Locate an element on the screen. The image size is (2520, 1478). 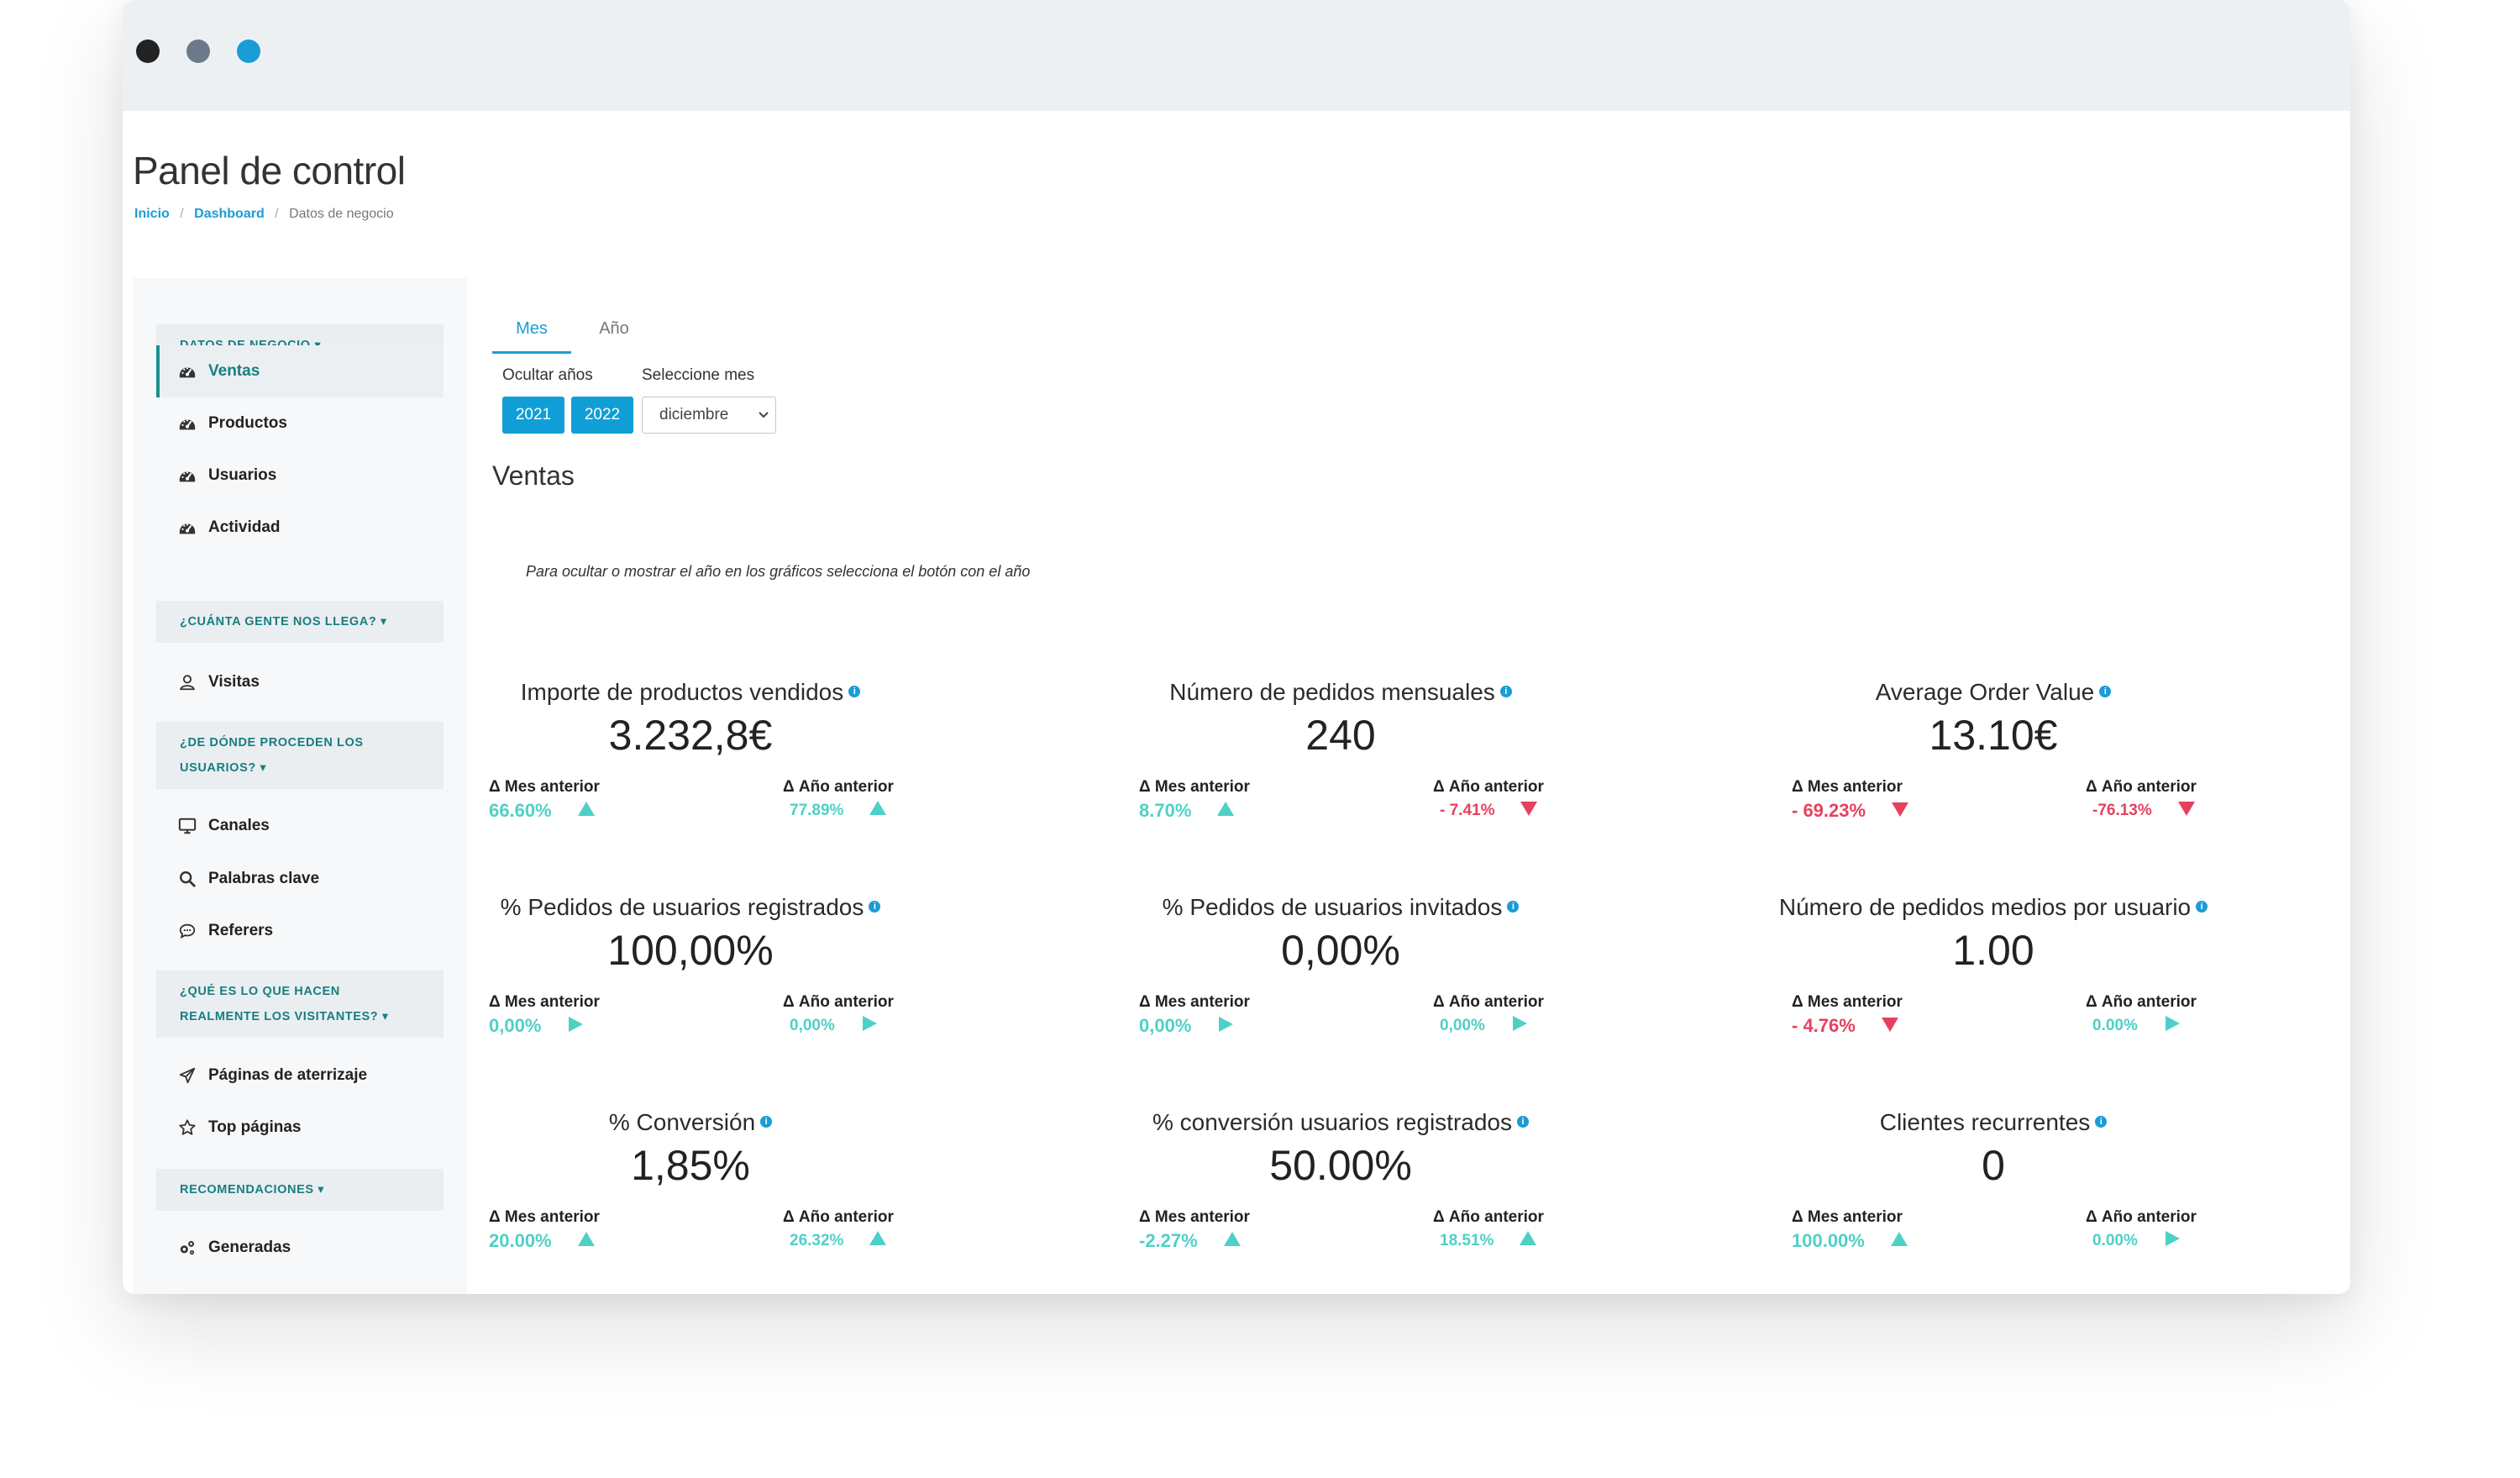
tab-mes: Mes is located at coordinates (531, 330).